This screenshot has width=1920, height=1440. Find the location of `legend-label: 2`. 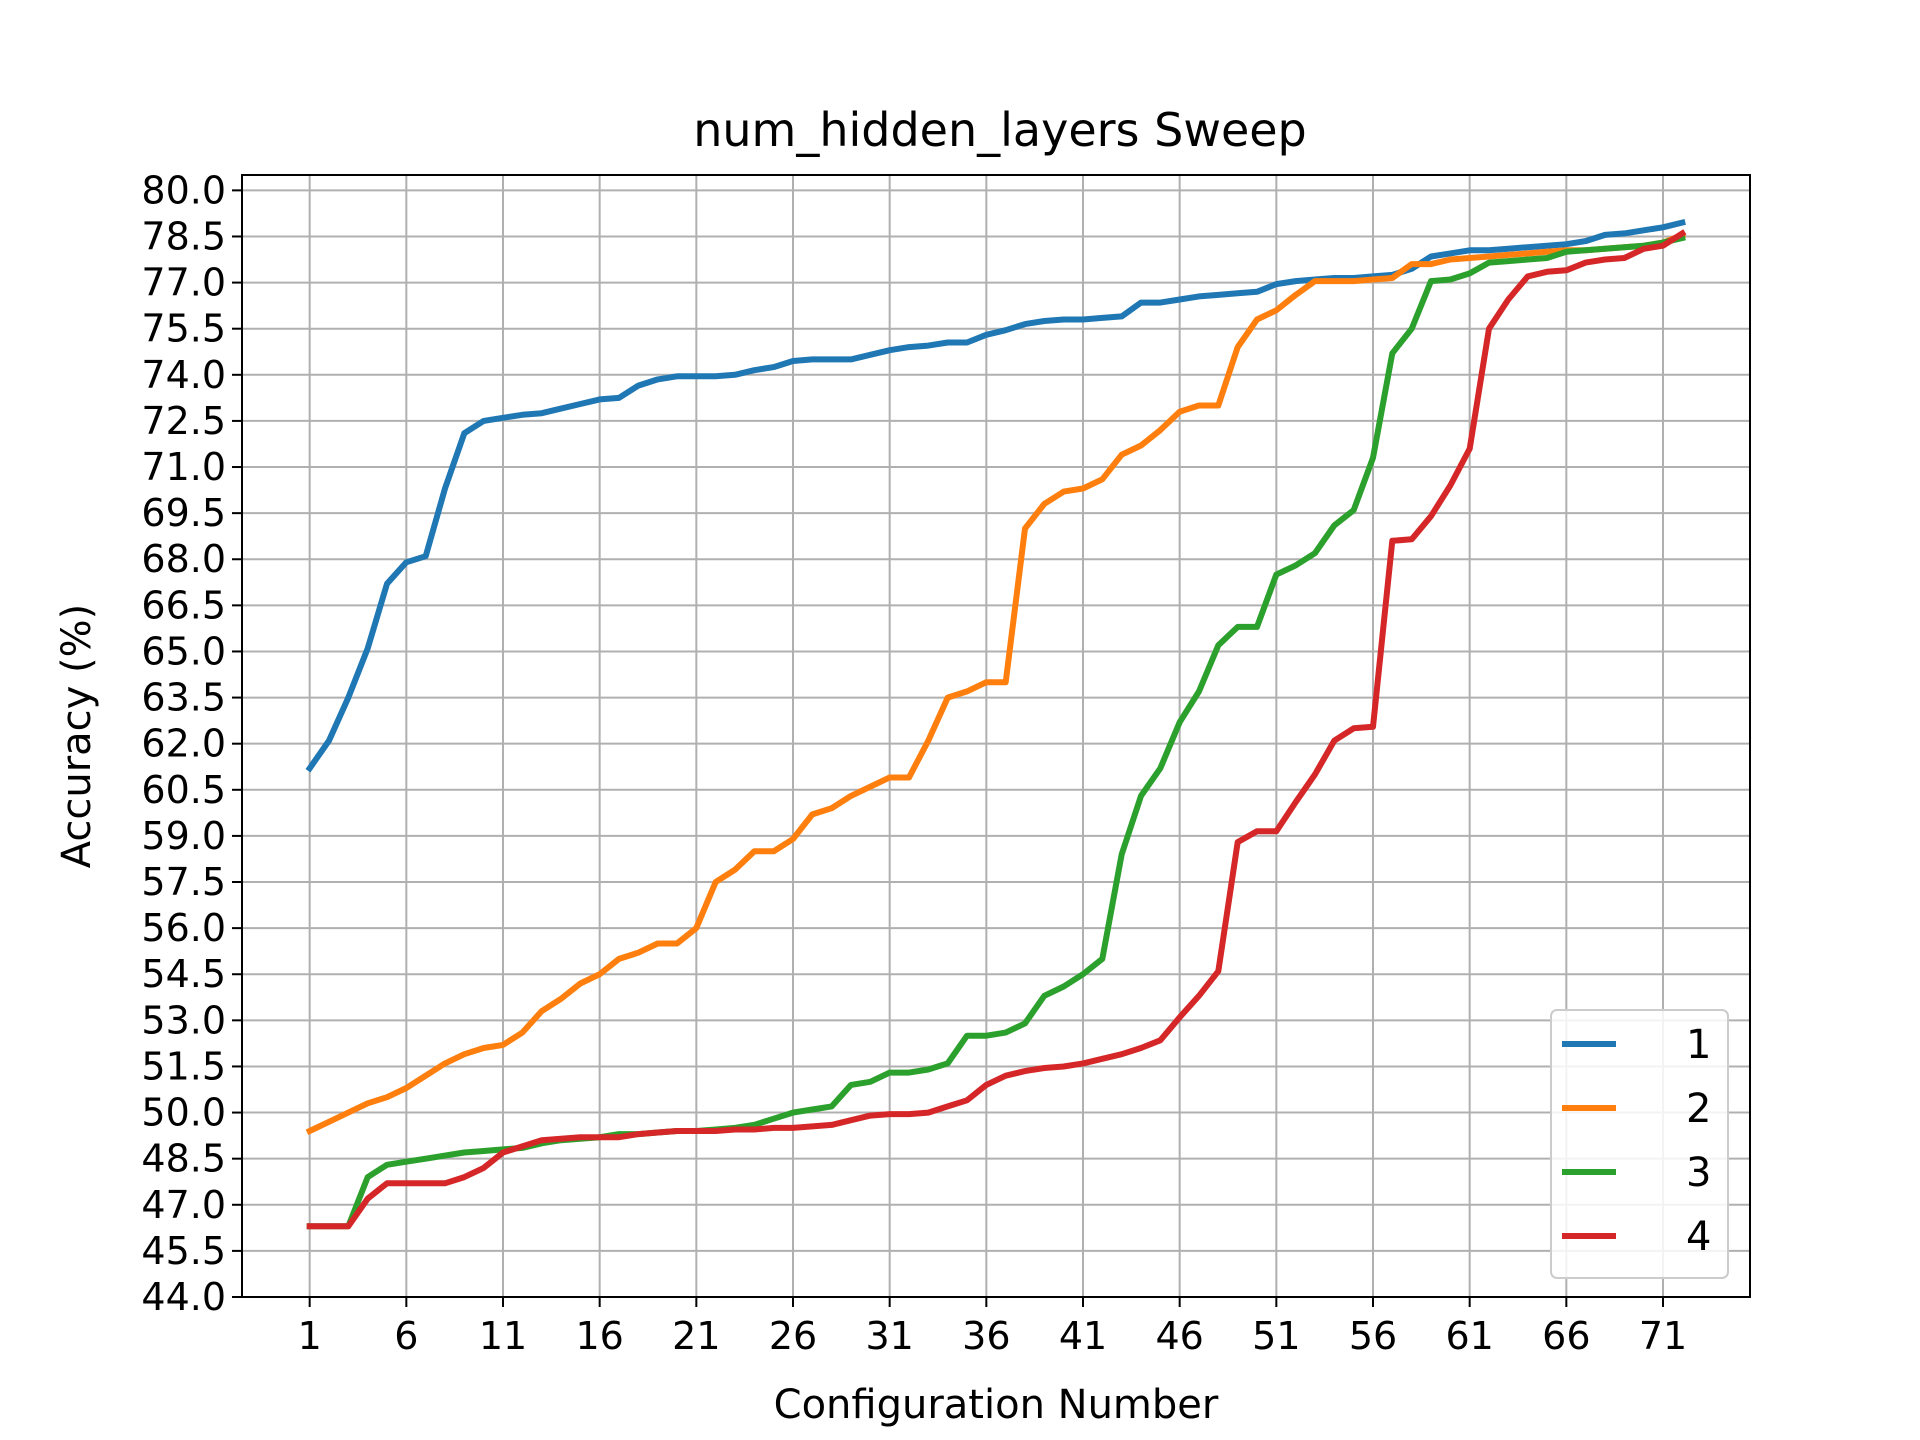

legend-label: 2 is located at coordinates (1698, 1109).